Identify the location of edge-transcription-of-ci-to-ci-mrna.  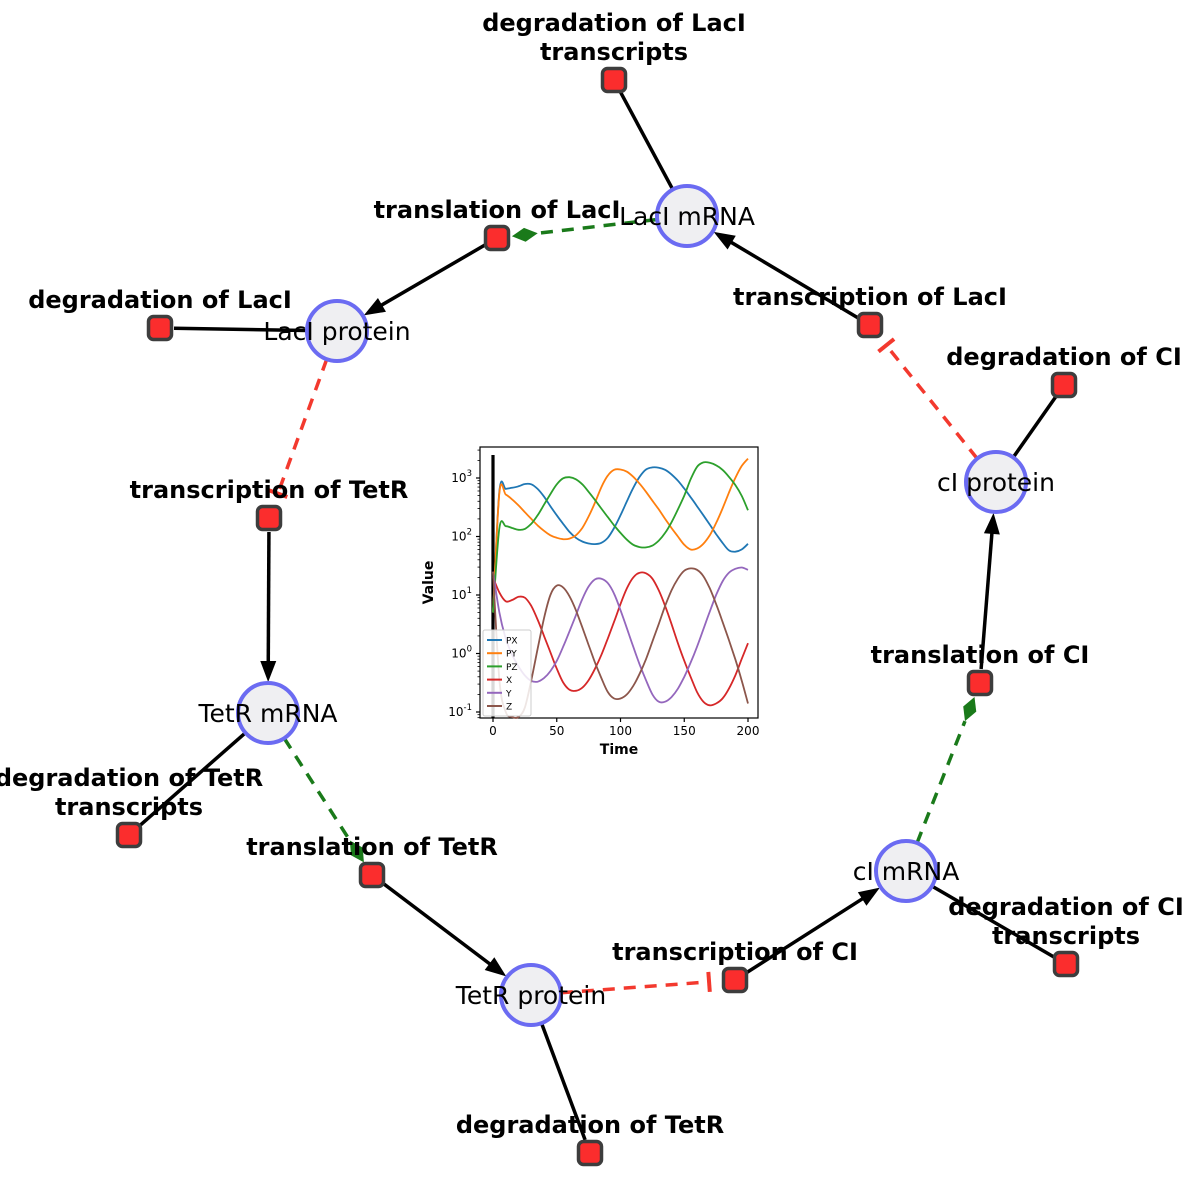
(806, 934).